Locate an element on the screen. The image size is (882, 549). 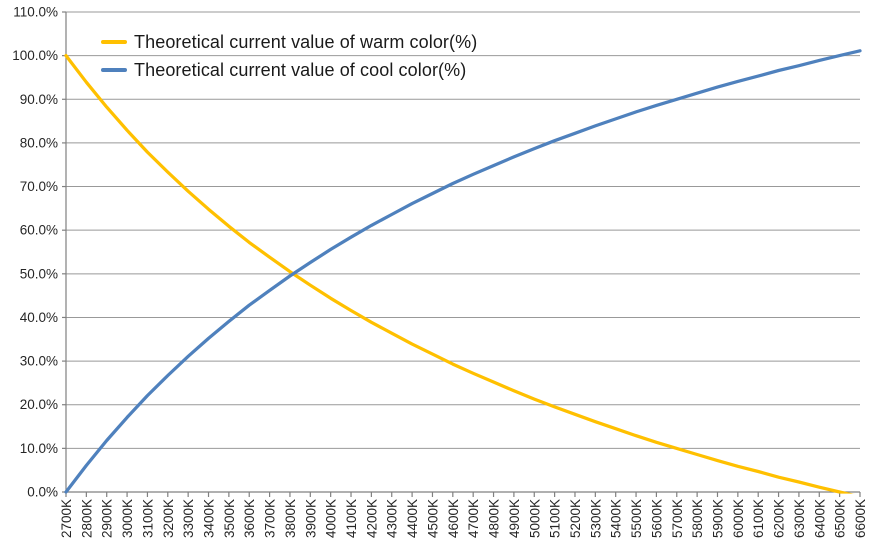
y-tick-label: 20.0% is located at coordinates (39, 404).